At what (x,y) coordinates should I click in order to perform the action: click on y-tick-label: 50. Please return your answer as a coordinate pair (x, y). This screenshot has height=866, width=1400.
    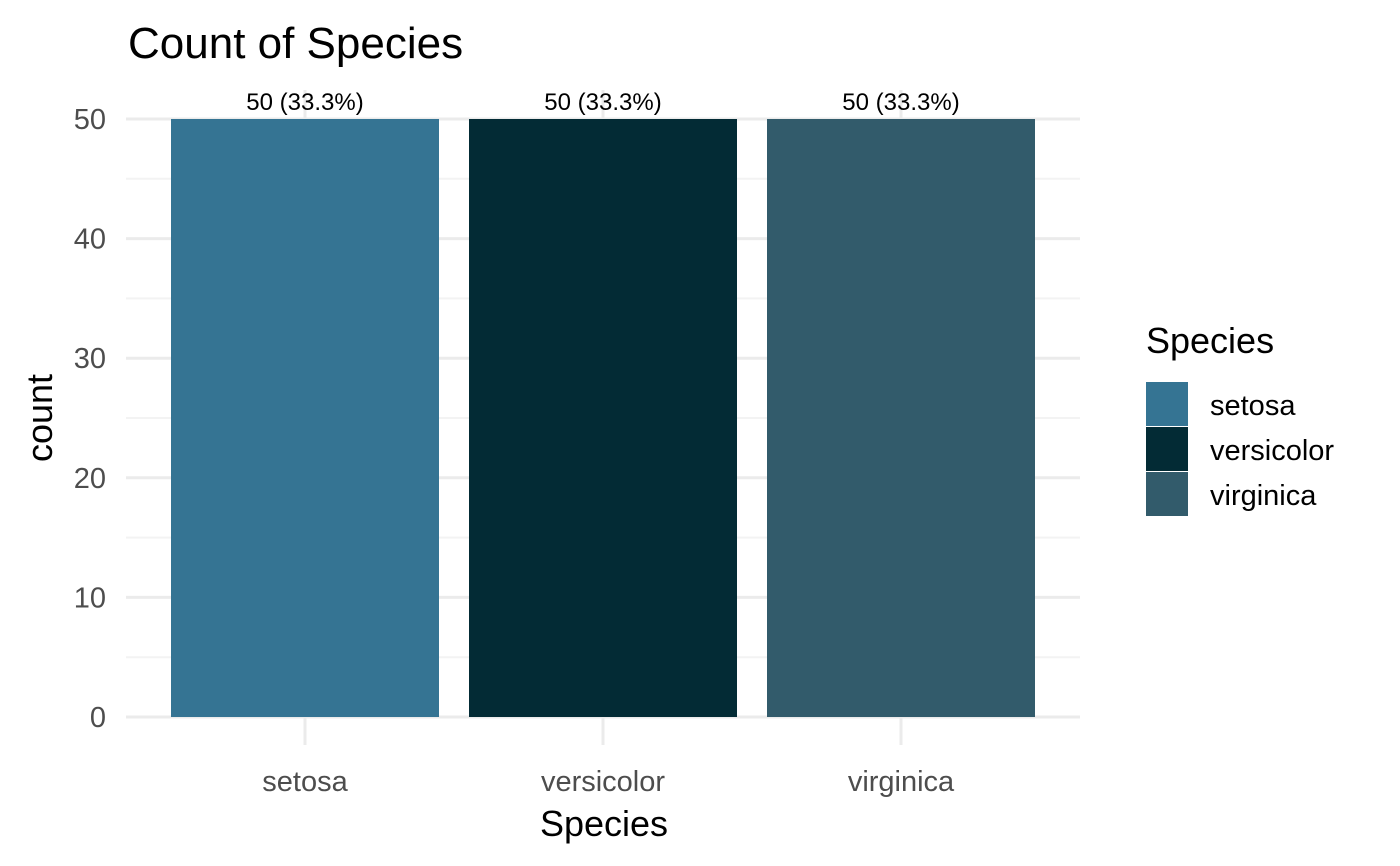
    Looking at the image, I should click on (90, 120).